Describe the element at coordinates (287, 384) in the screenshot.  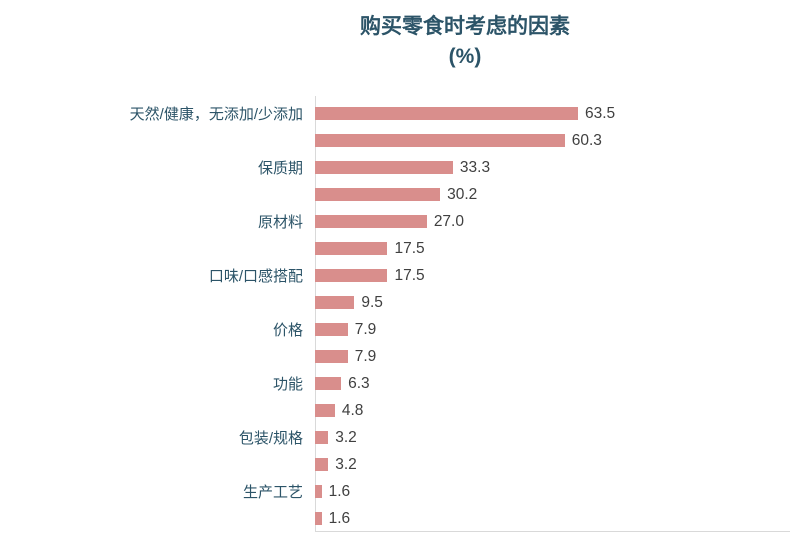
I see `category-label: 功能` at that location.